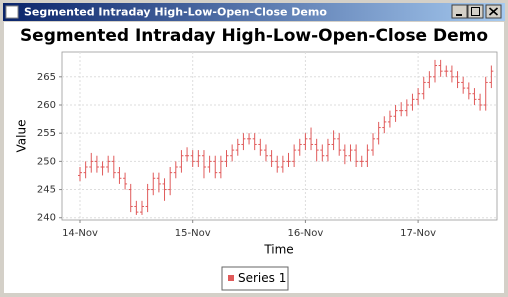 The image size is (508, 297). I want to click on legend, so click(255, 278).